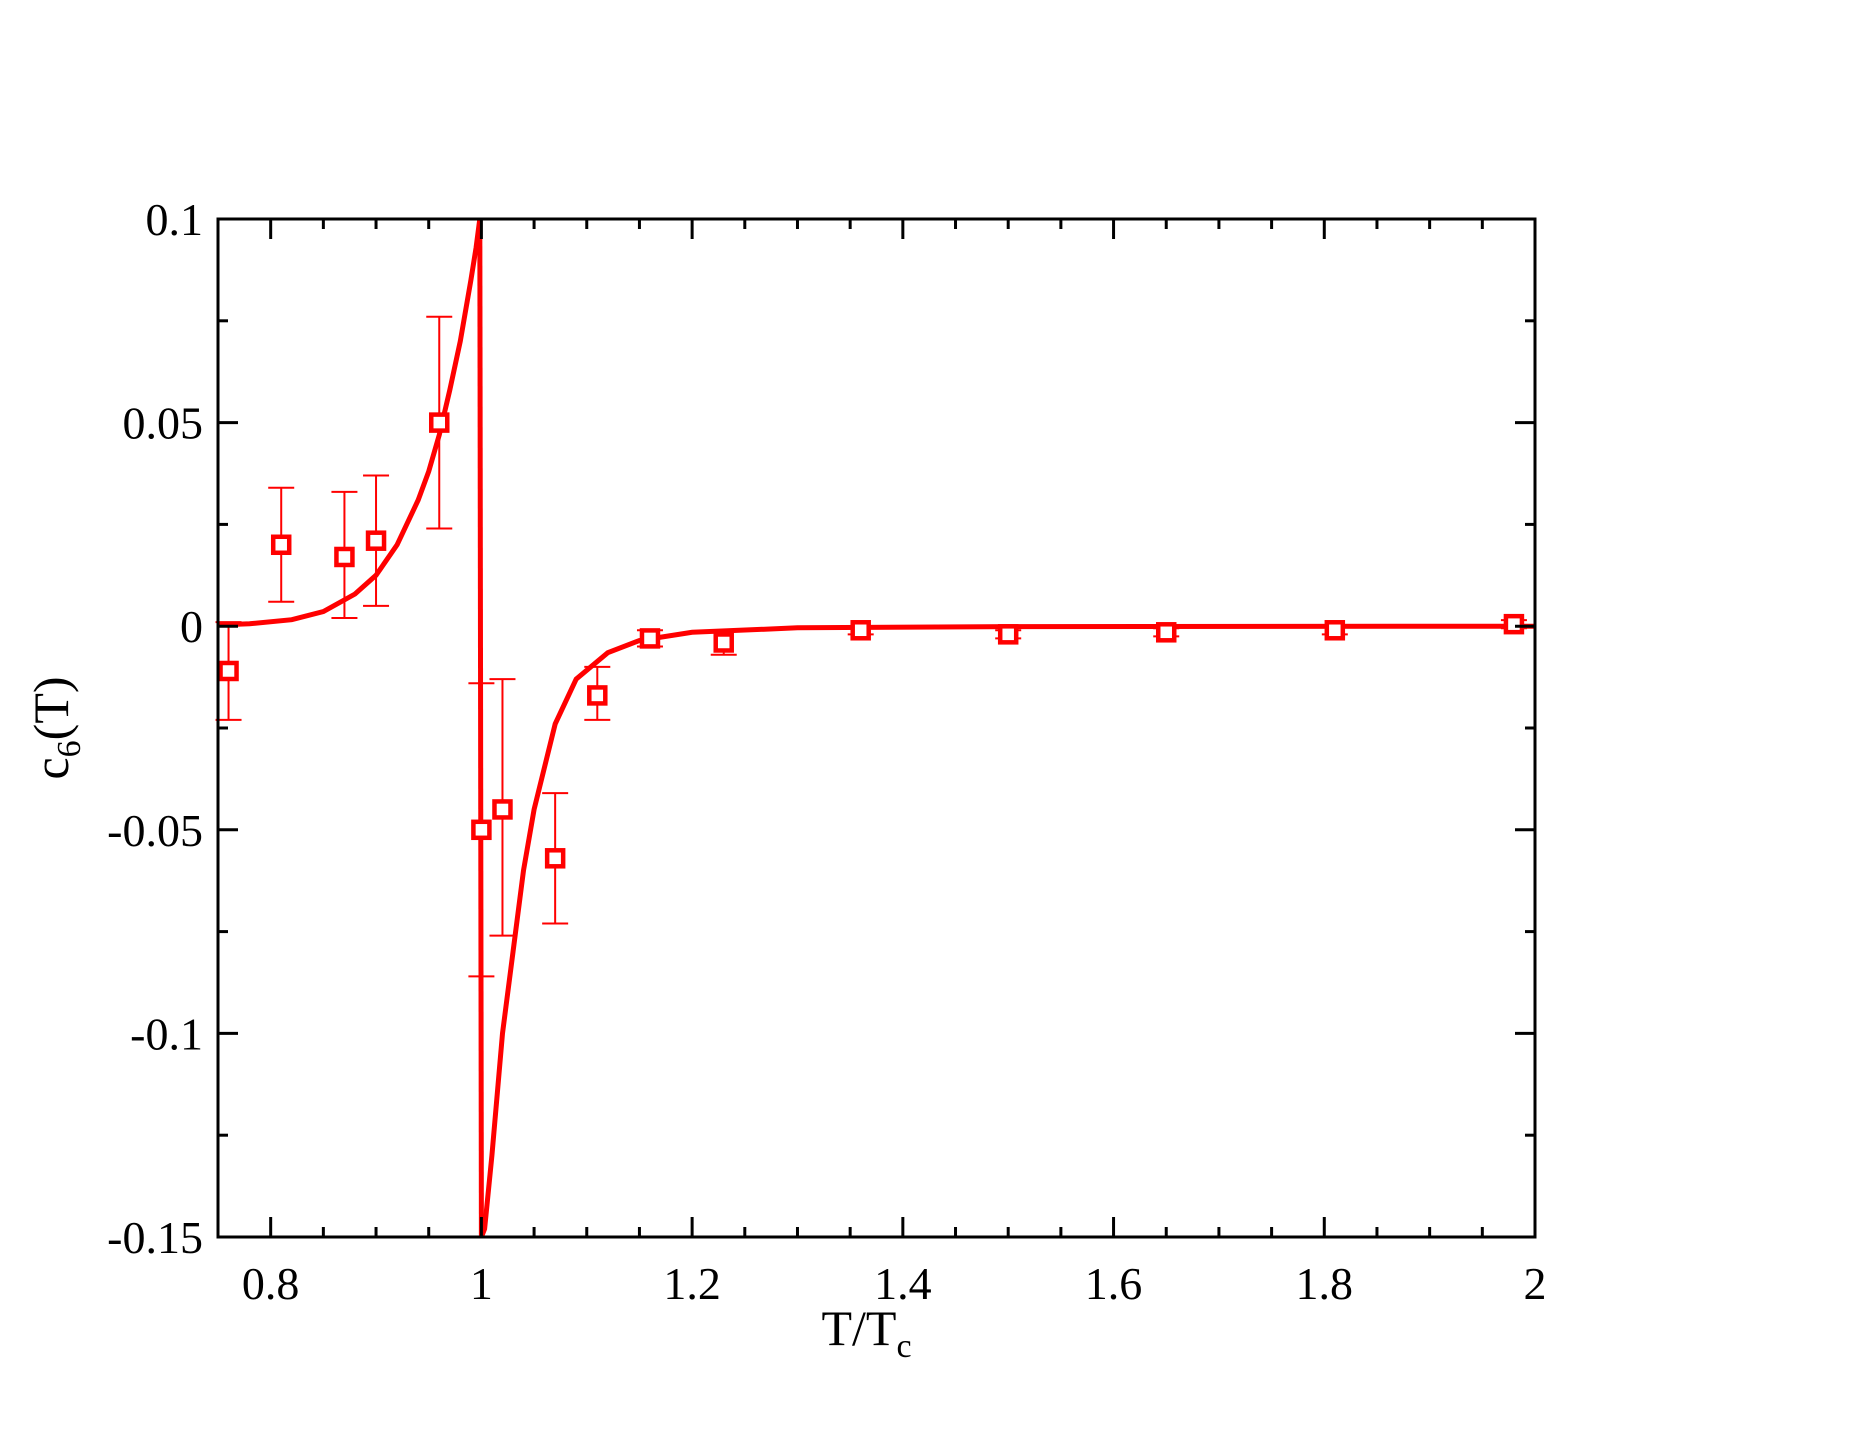 The image size is (1870, 1445). What do you see at coordinates (858, 1328) in the screenshot?
I see `x-axis-label-main: T/T` at bounding box center [858, 1328].